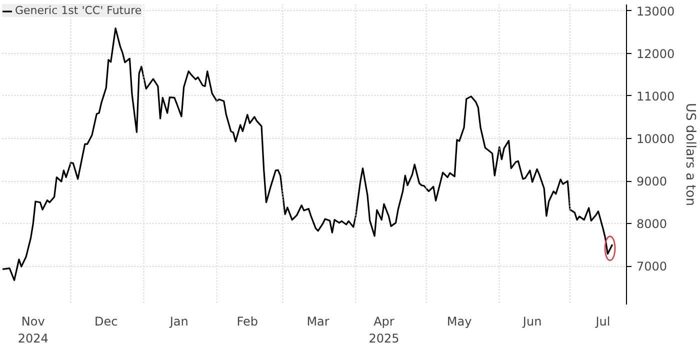  Describe the element at coordinates (532, 321) in the screenshot. I see `x-tick-label: Jun` at that location.